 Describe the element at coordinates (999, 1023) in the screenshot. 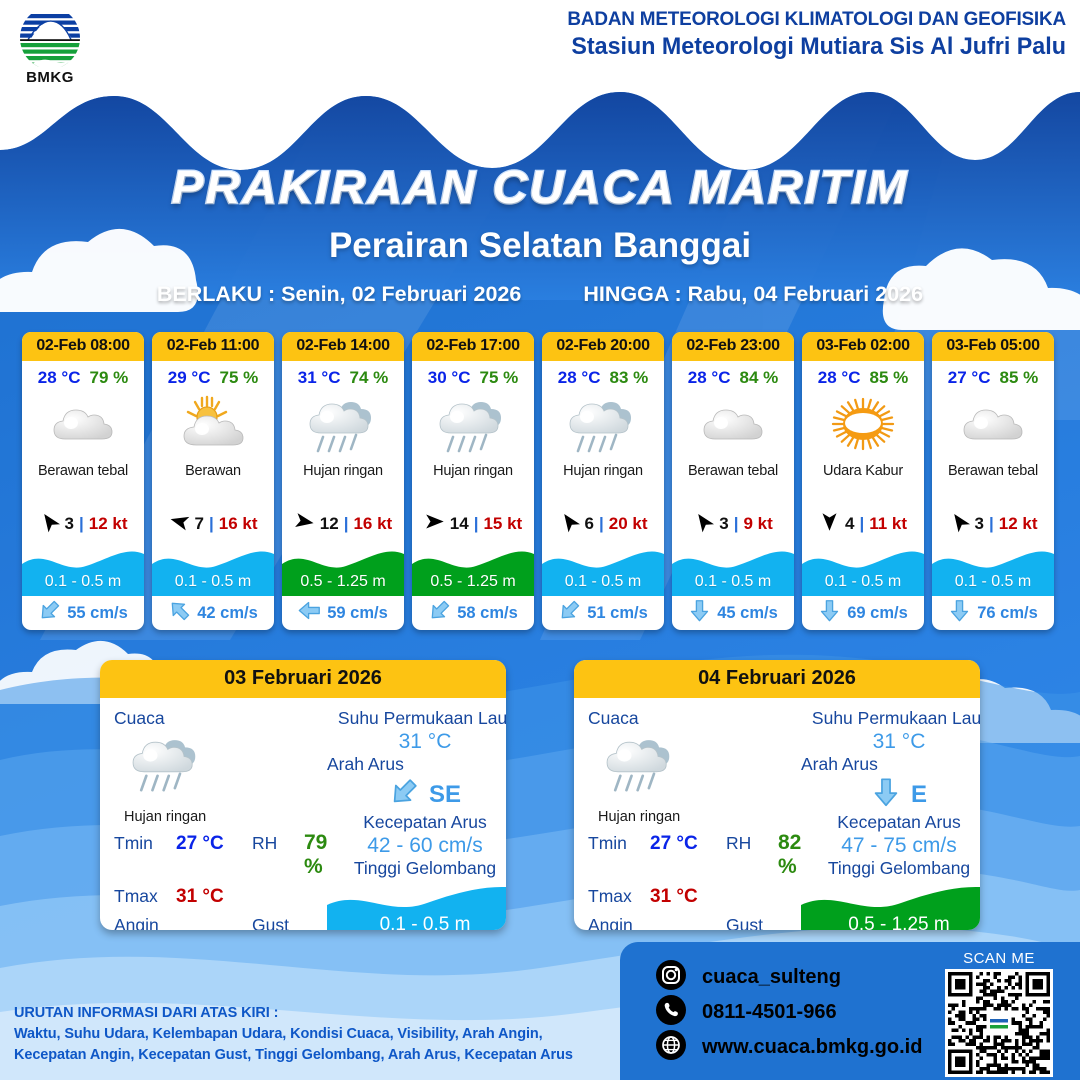

I see `qr-code` at that location.